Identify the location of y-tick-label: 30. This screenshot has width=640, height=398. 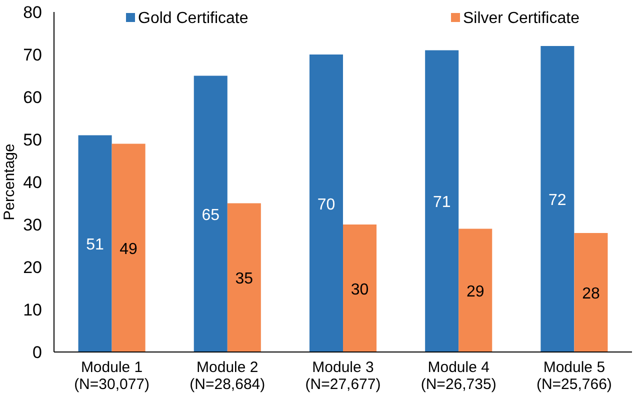
(32, 225).